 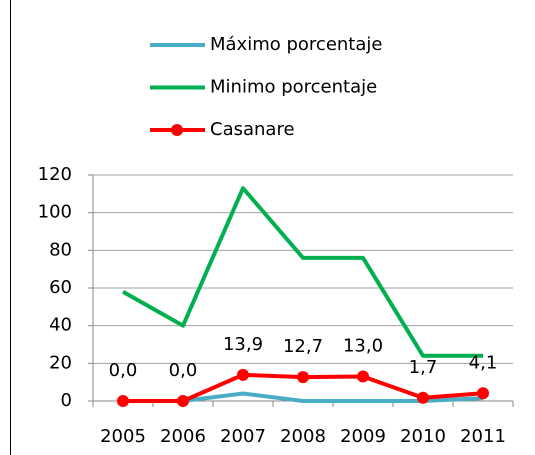 What do you see at coordinates (303, 436) in the screenshot?
I see `x-tick-label: 2008` at bounding box center [303, 436].